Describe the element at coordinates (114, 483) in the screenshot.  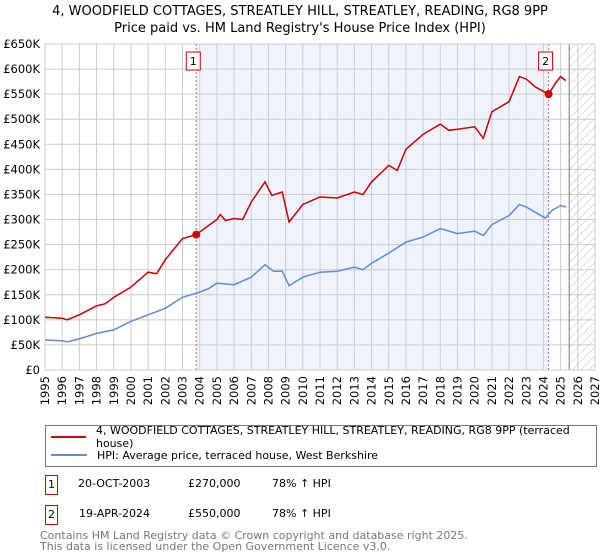
I see `sale-date: 20-OCT-2003` at that location.